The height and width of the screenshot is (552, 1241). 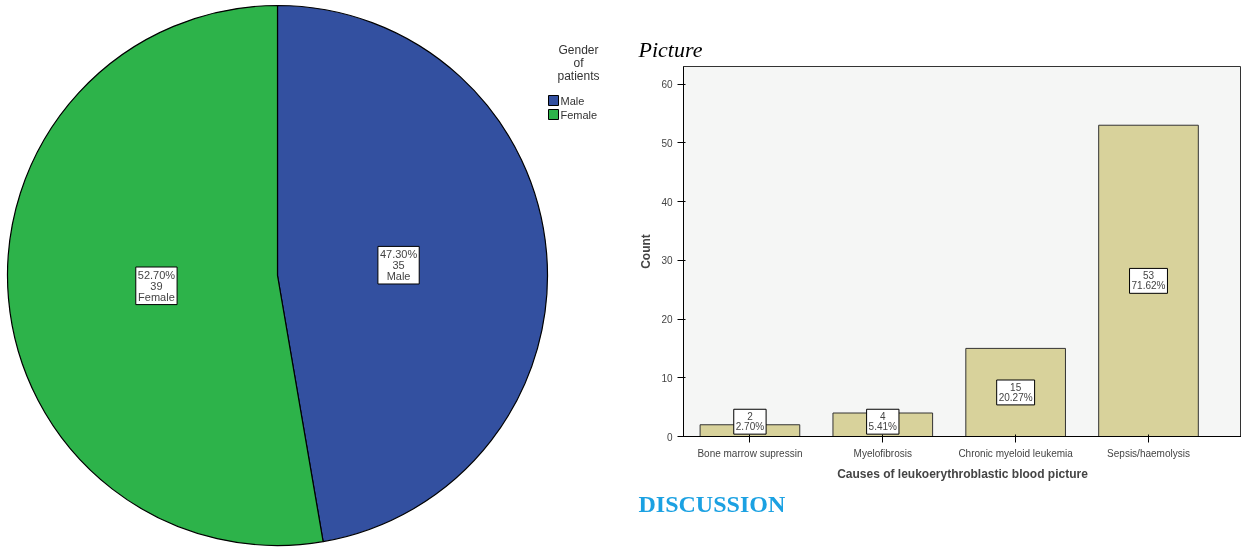 What do you see at coordinates (883, 422) in the screenshot?
I see `data-label: 4 5.41%` at bounding box center [883, 422].